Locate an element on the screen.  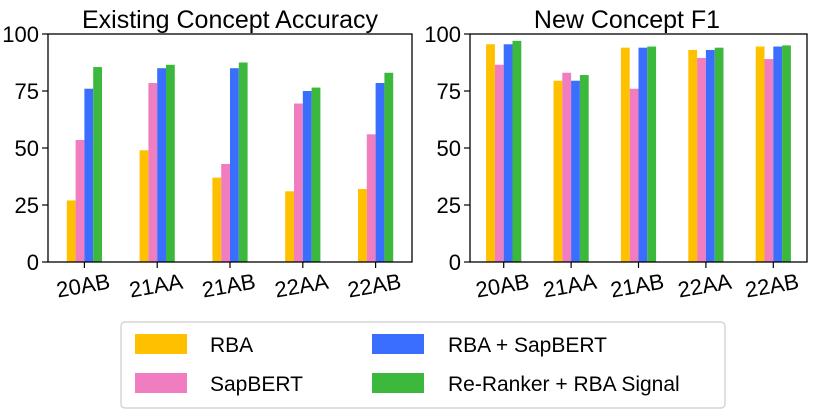
left-bar-rba-sapbert-22aa is located at coordinates (307, 176).